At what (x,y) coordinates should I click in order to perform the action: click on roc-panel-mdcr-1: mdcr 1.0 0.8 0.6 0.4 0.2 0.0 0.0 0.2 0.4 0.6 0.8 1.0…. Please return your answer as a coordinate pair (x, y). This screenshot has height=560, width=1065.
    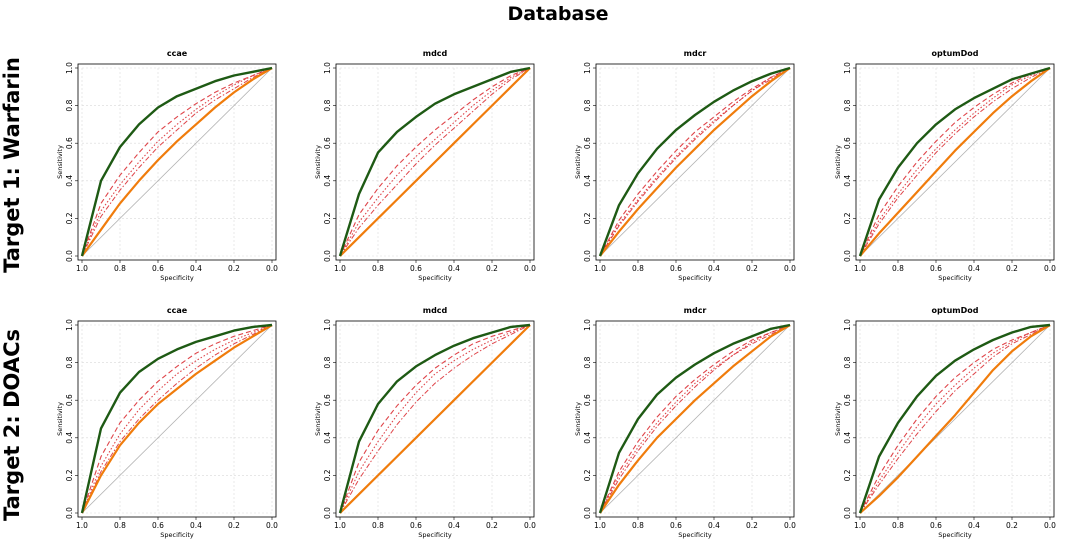
    Looking at the image, I should click on (685, 165).